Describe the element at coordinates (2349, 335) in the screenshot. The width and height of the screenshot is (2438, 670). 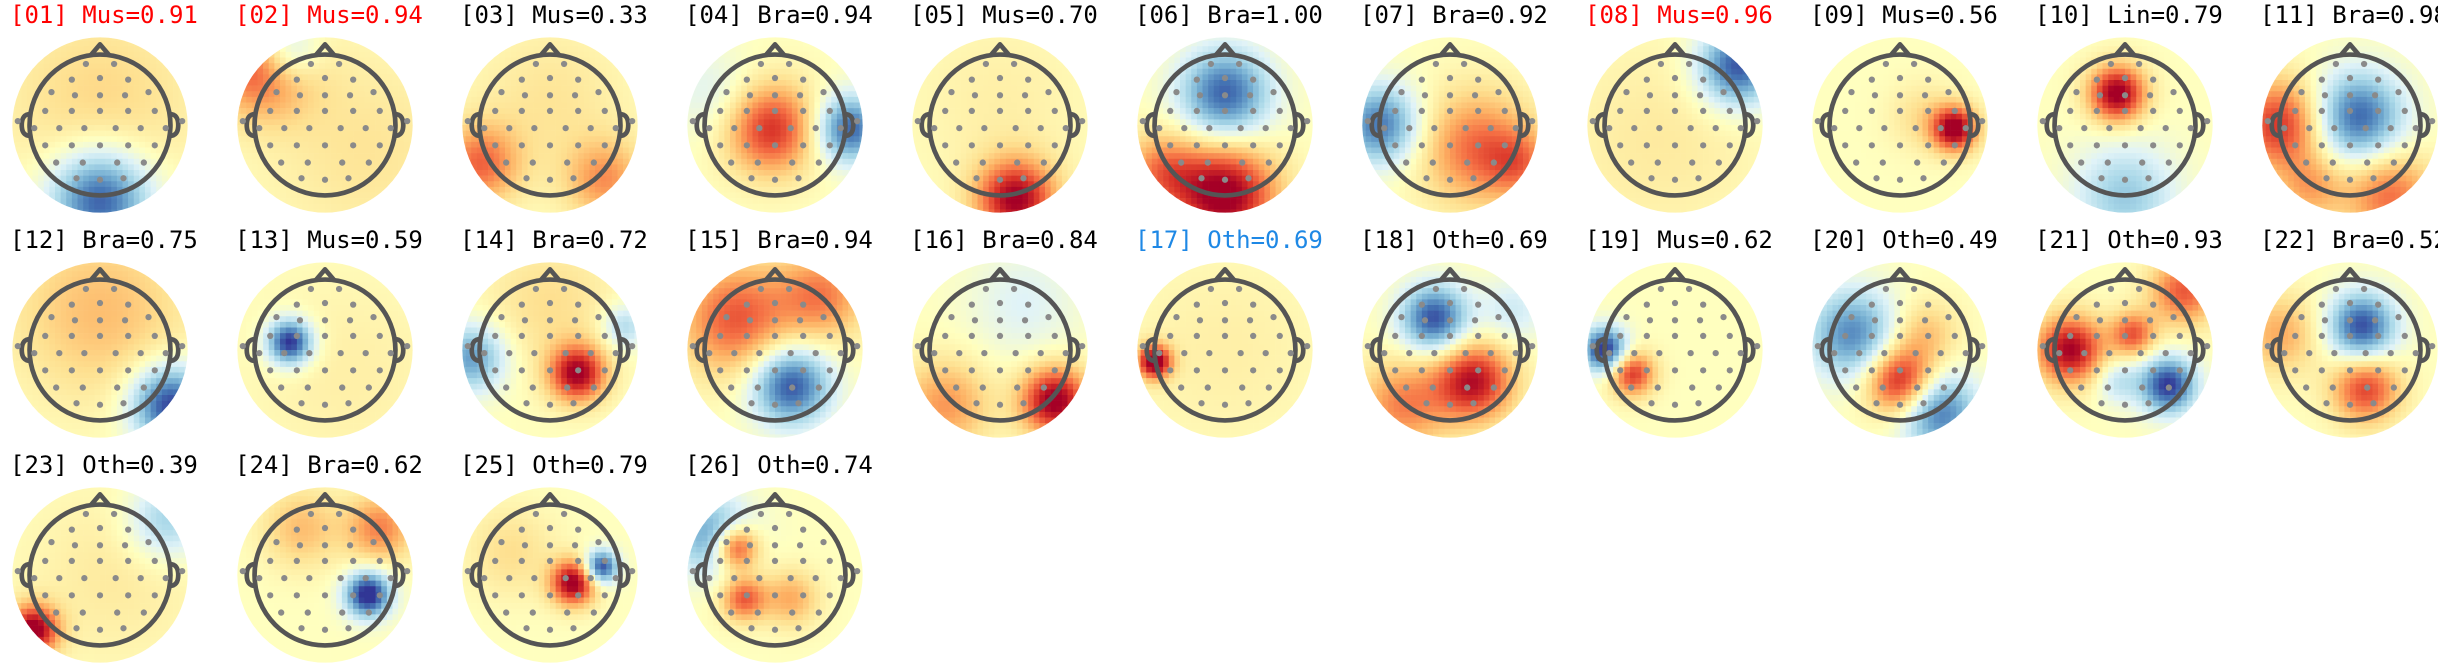
I see `component-cell: [22] Bra=0.52` at that location.